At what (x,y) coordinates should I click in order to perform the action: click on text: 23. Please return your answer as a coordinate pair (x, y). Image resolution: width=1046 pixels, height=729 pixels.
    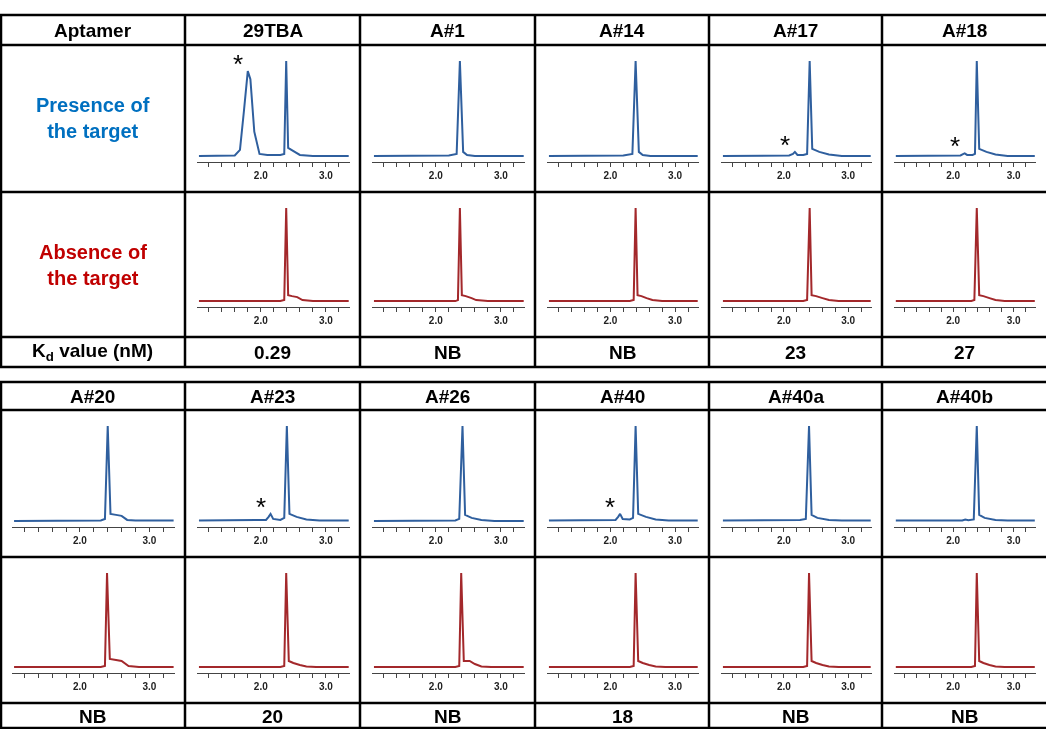
    Looking at the image, I should click on (796, 352).